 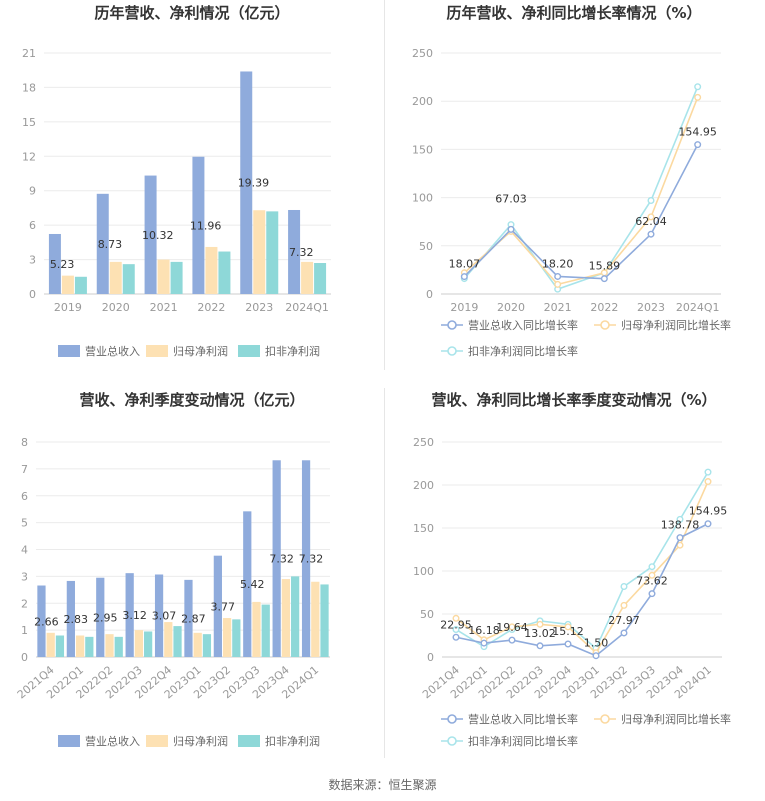 I want to click on bar-data-label: 3.07, so click(x=164, y=616).